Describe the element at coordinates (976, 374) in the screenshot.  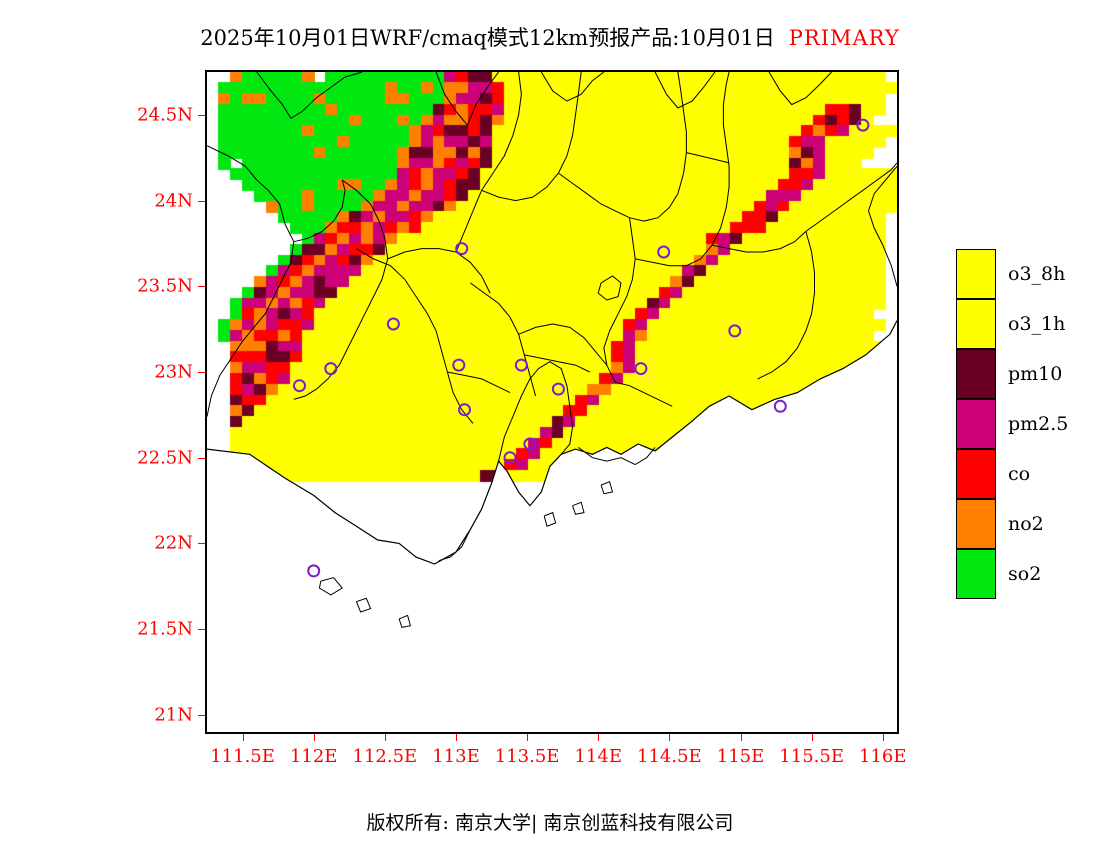
I see `legend-swatch-pm10` at that location.